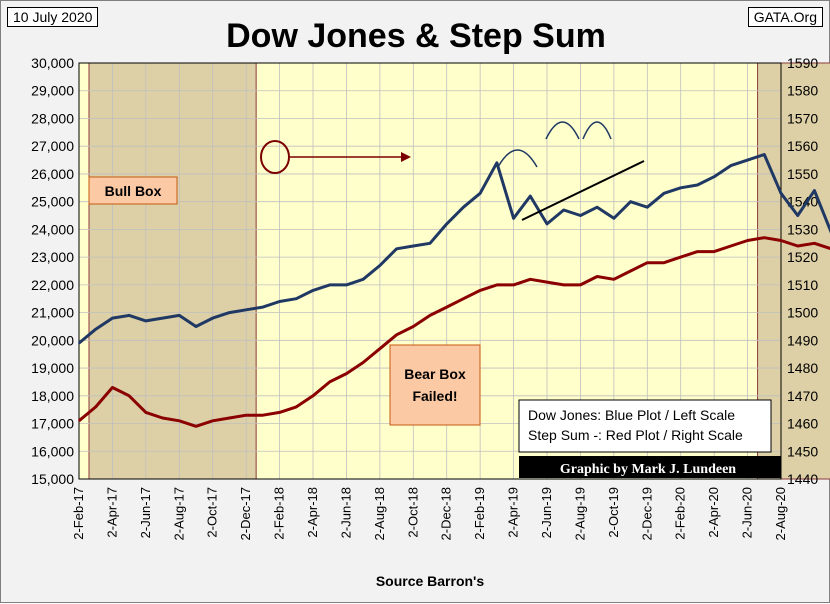 The height and width of the screenshot is (604, 830). What do you see at coordinates (52, 368) in the screenshot?
I see `left-axis-tick-label: 19,000` at bounding box center [52, 368].